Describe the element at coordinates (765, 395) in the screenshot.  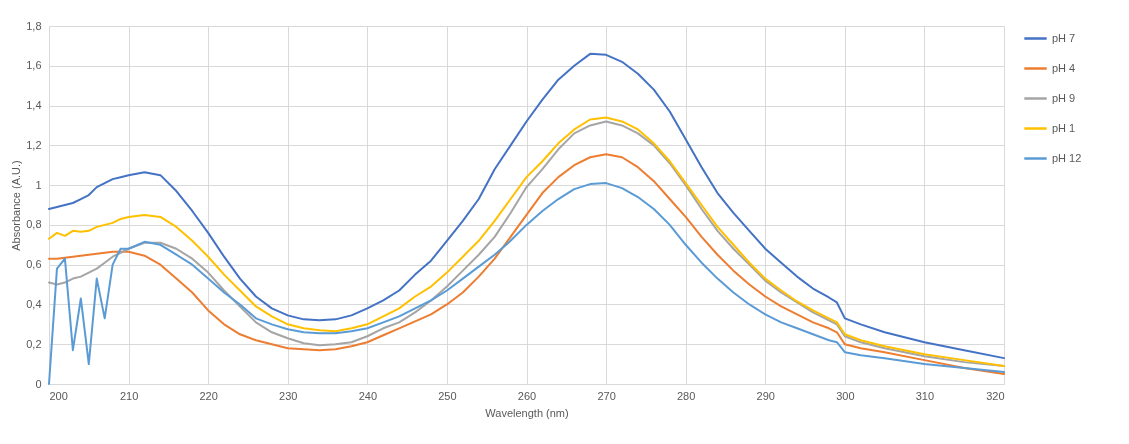
I see `x-tick-label: 290` at that location.